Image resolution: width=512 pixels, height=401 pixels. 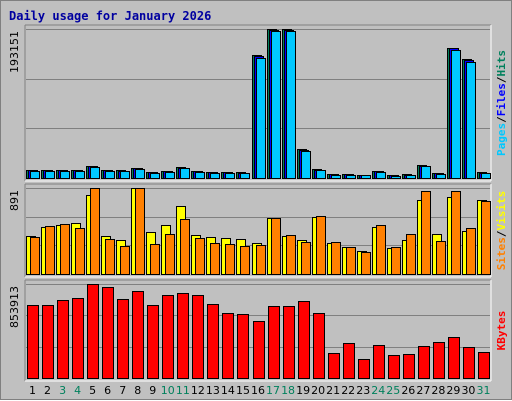 I want to click on day-label: 13, so click(x=213, y=390).